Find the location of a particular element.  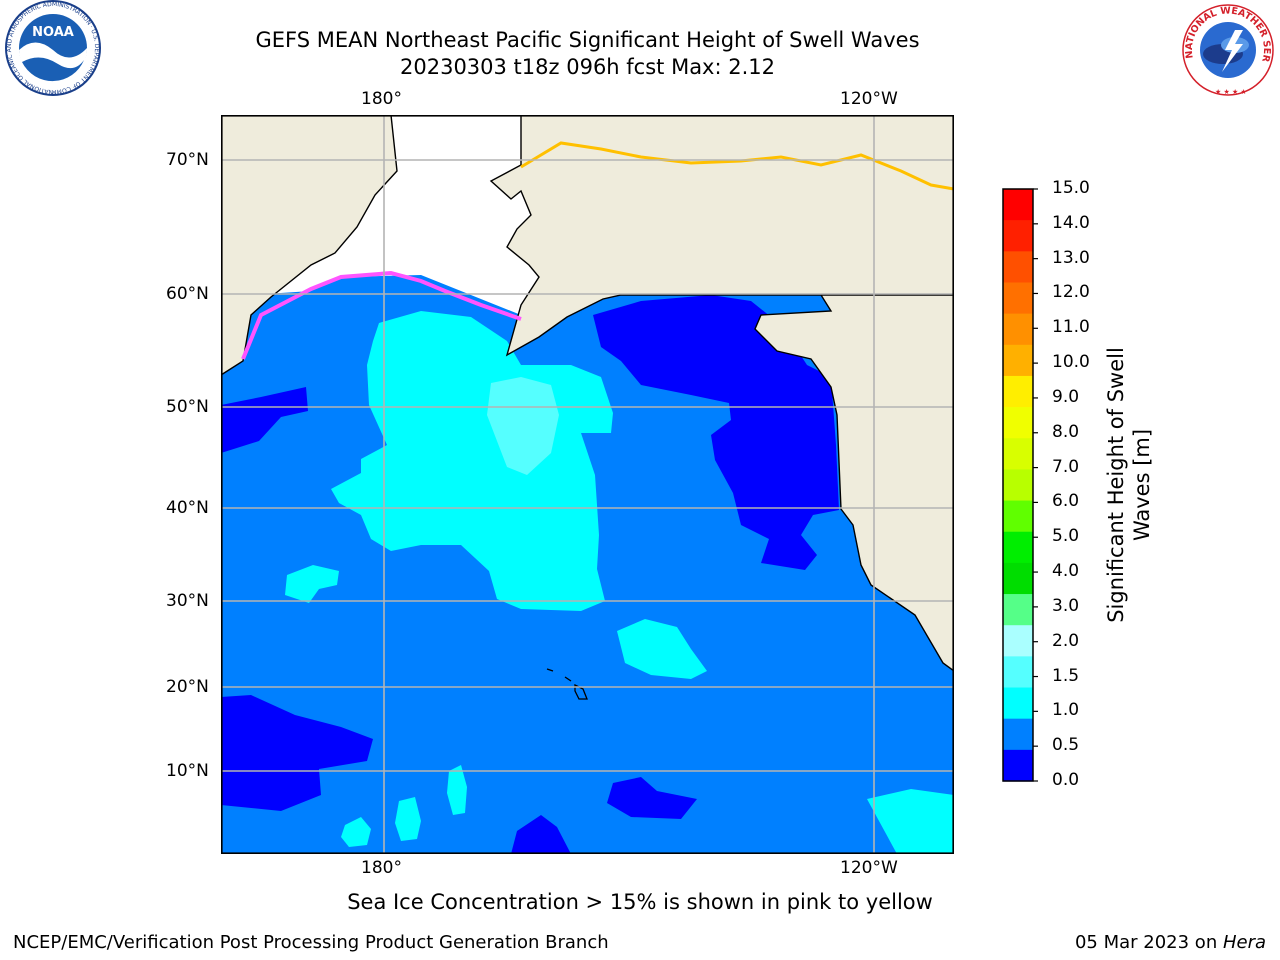

colorbar-tick-label: 3.0 is located at coordinates (1066, 605).